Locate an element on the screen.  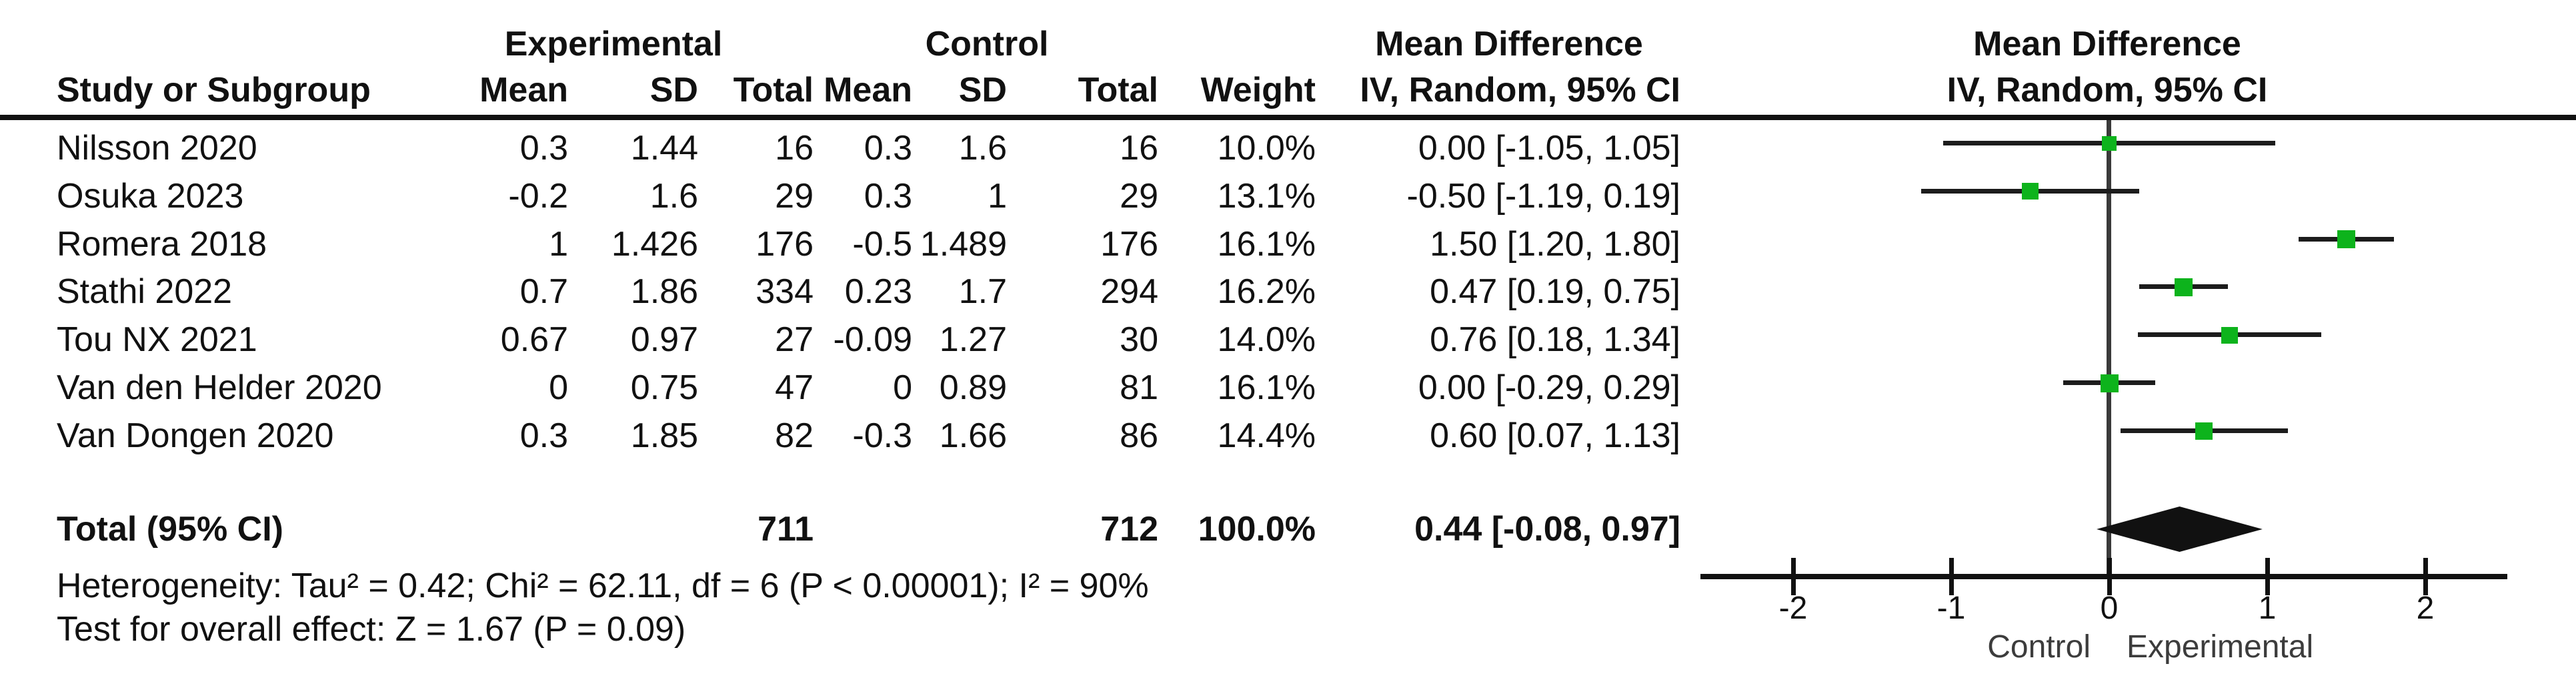
weight: 14.4% is located at coordinates (1266, 435).